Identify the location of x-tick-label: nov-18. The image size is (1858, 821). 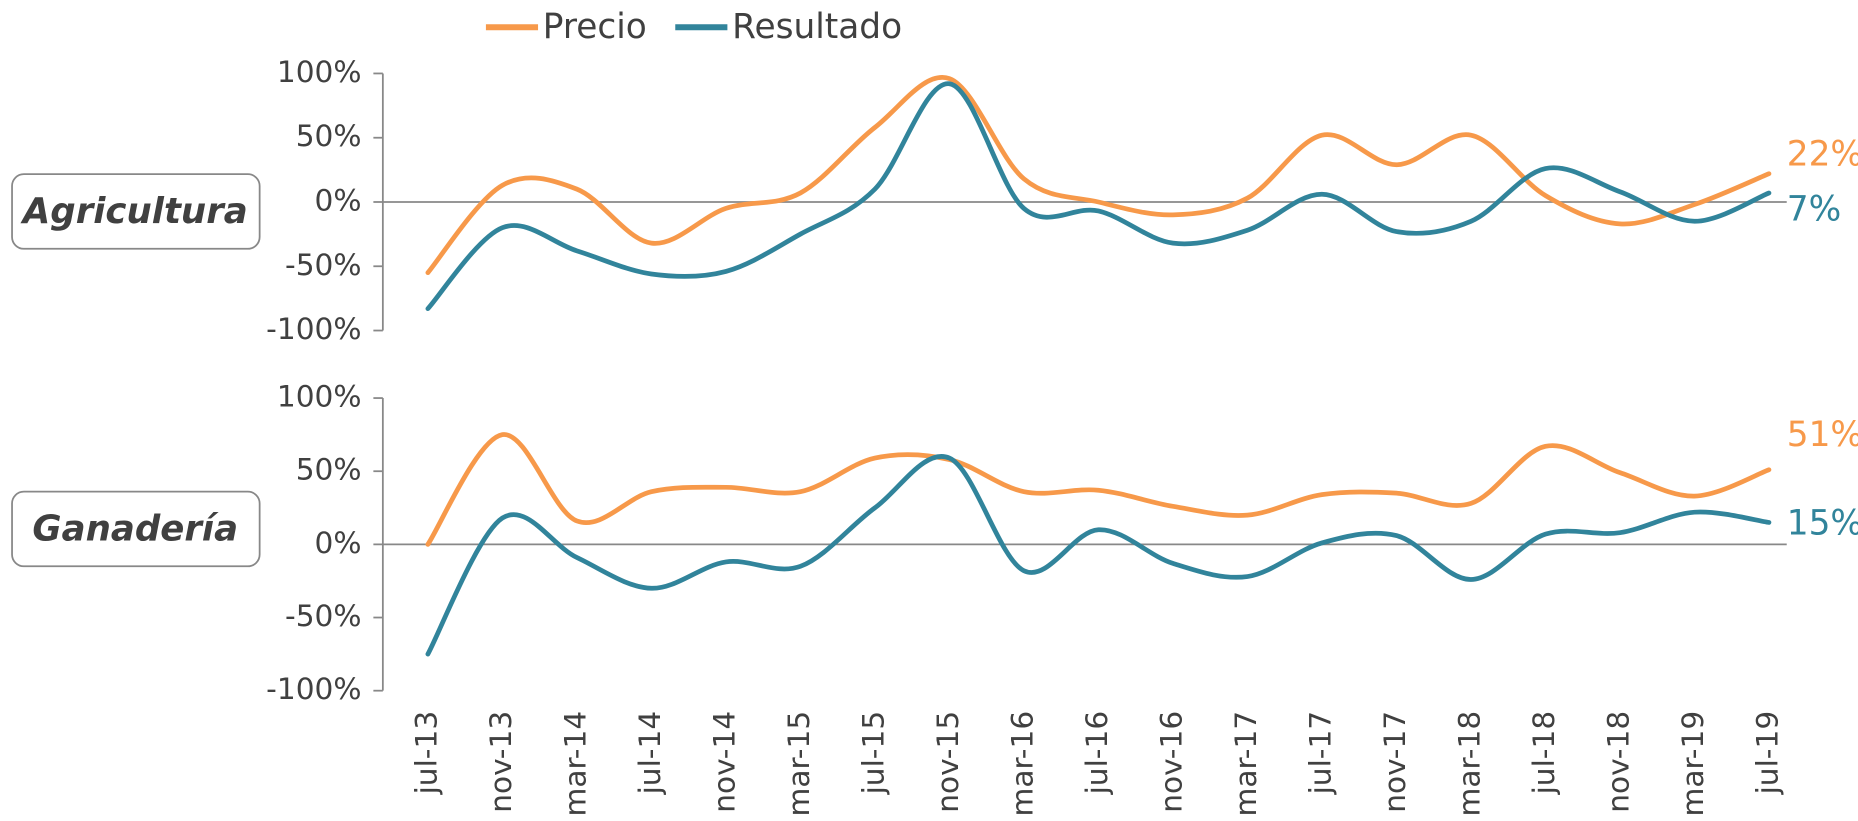
(1618, 762).